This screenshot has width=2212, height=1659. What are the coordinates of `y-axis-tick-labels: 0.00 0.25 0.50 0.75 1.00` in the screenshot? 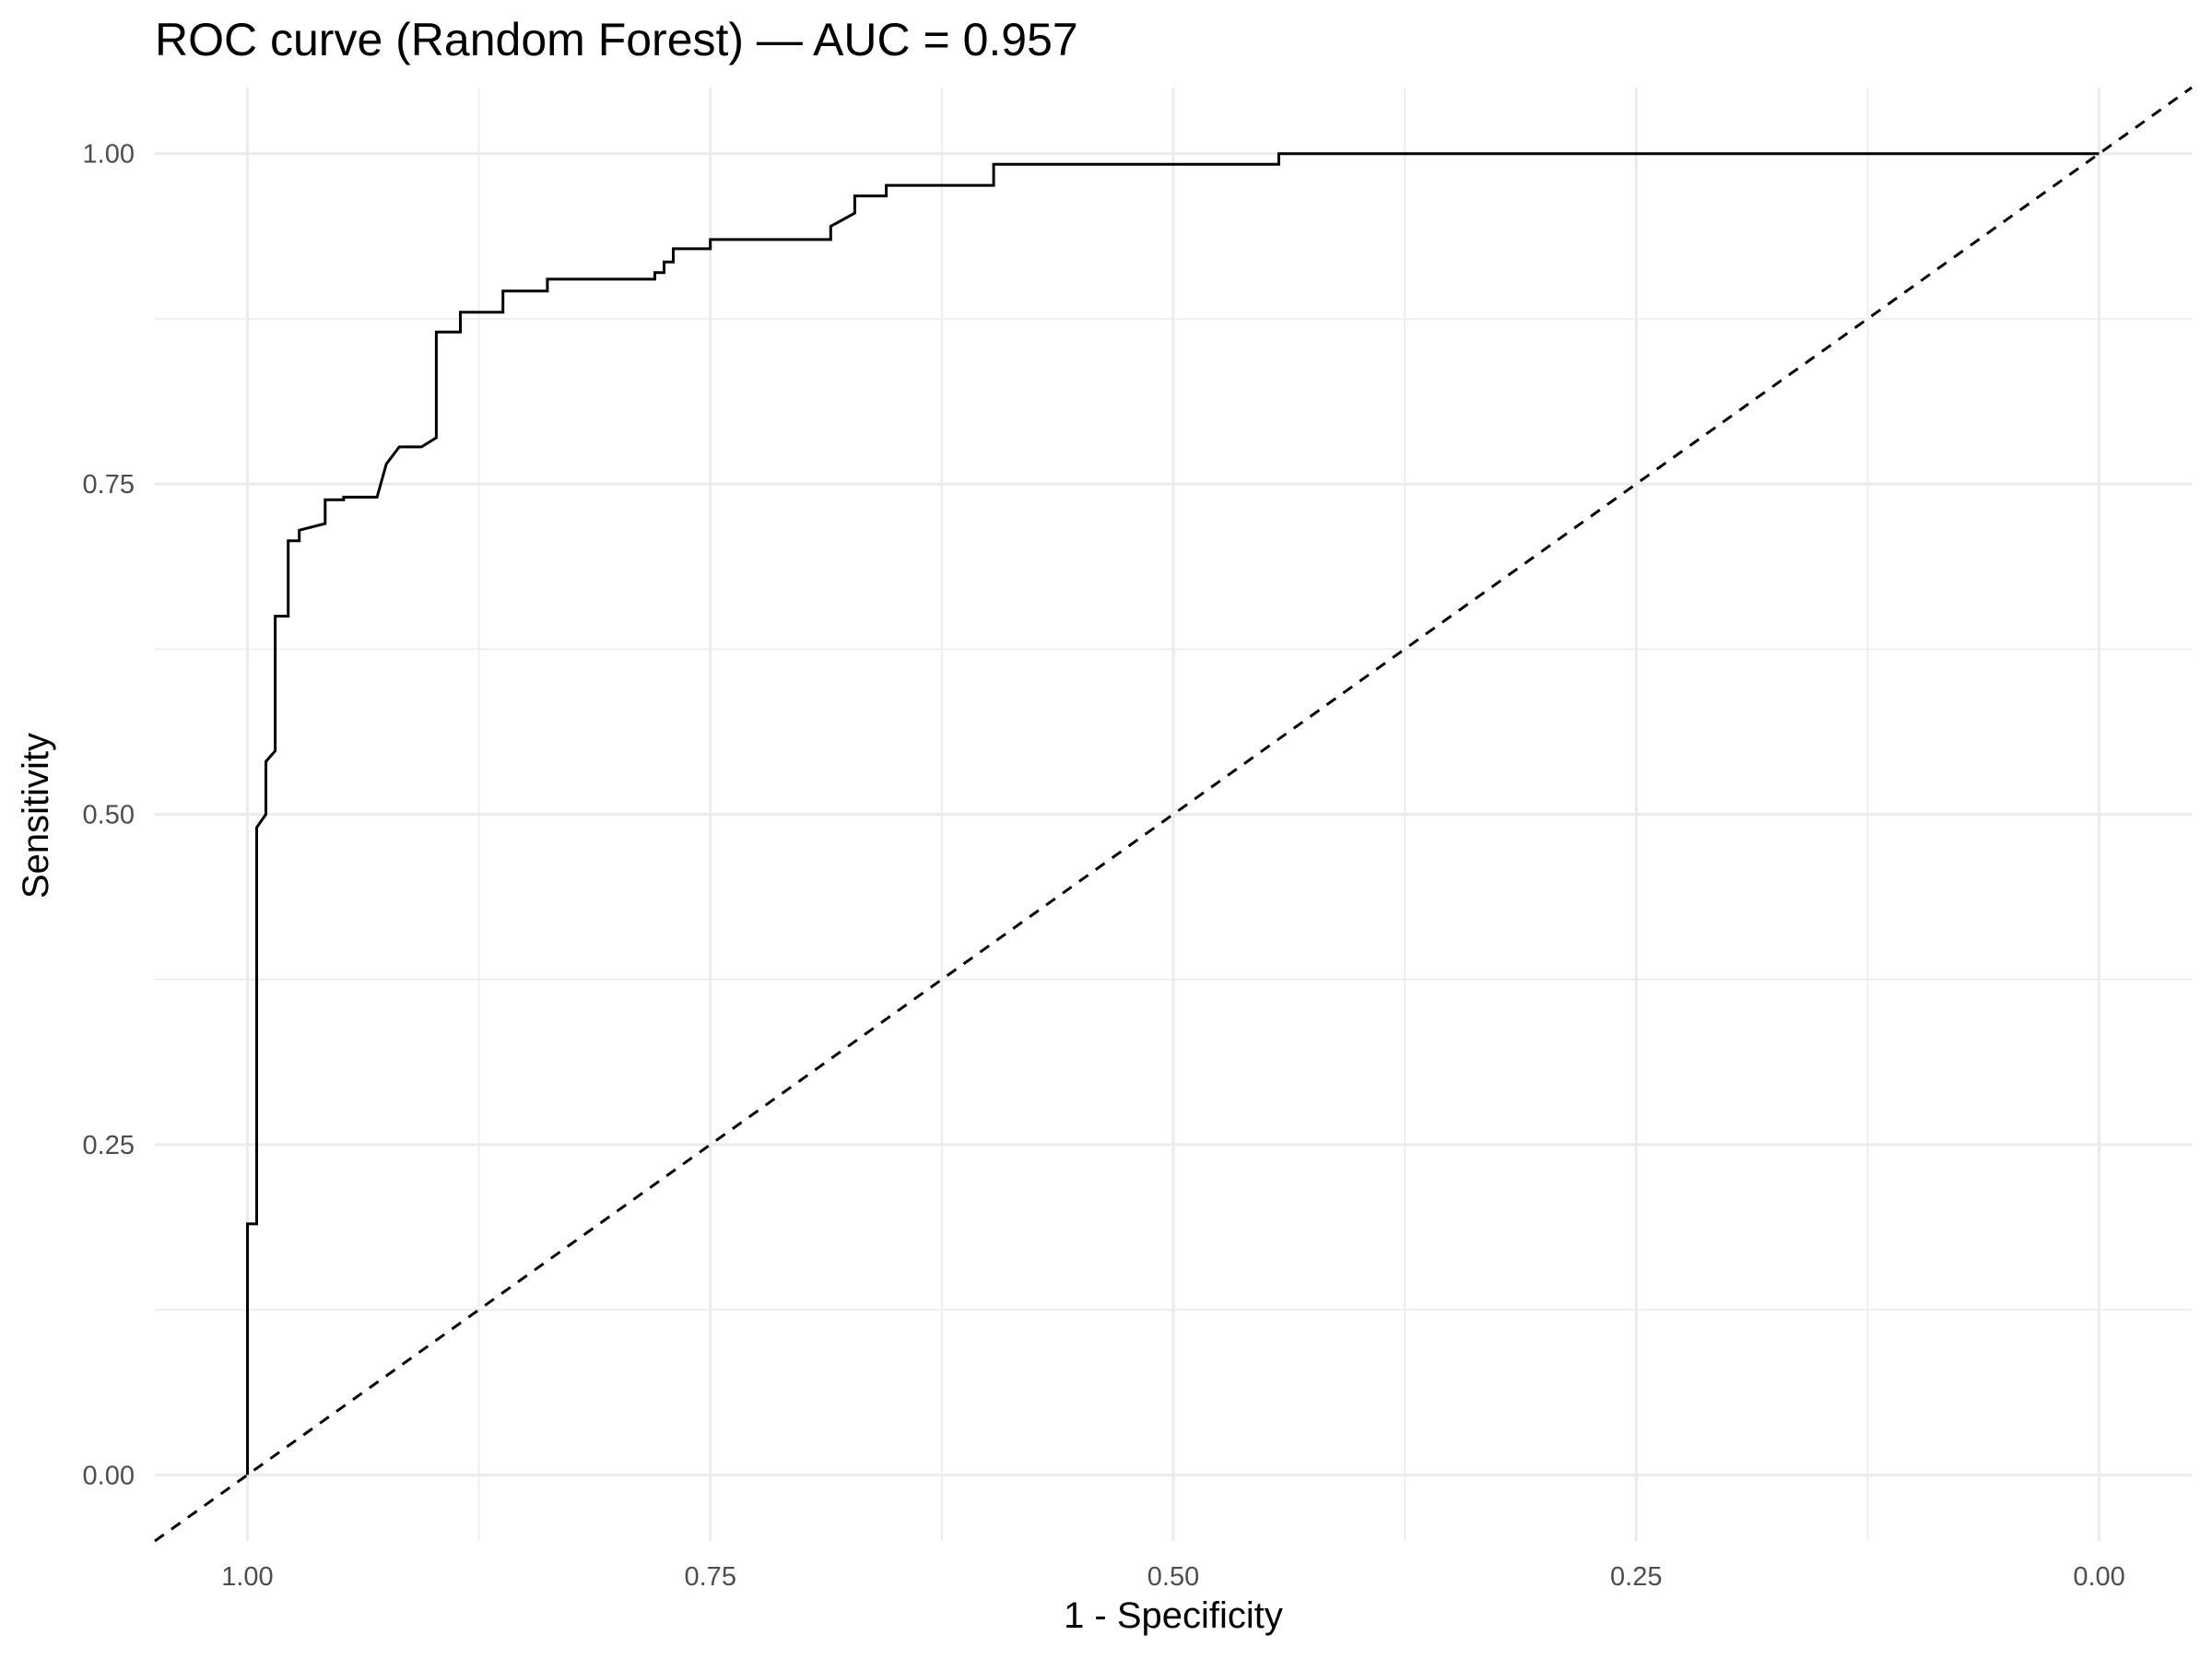 It's located at (109, 815).